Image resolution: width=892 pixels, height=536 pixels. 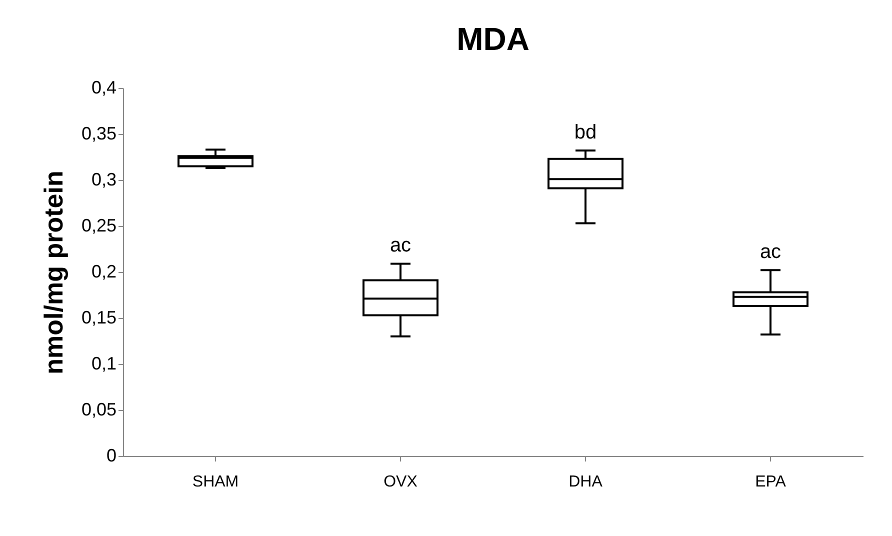 I want to click on y-tick-label: 0, so click(x=111, y=456).